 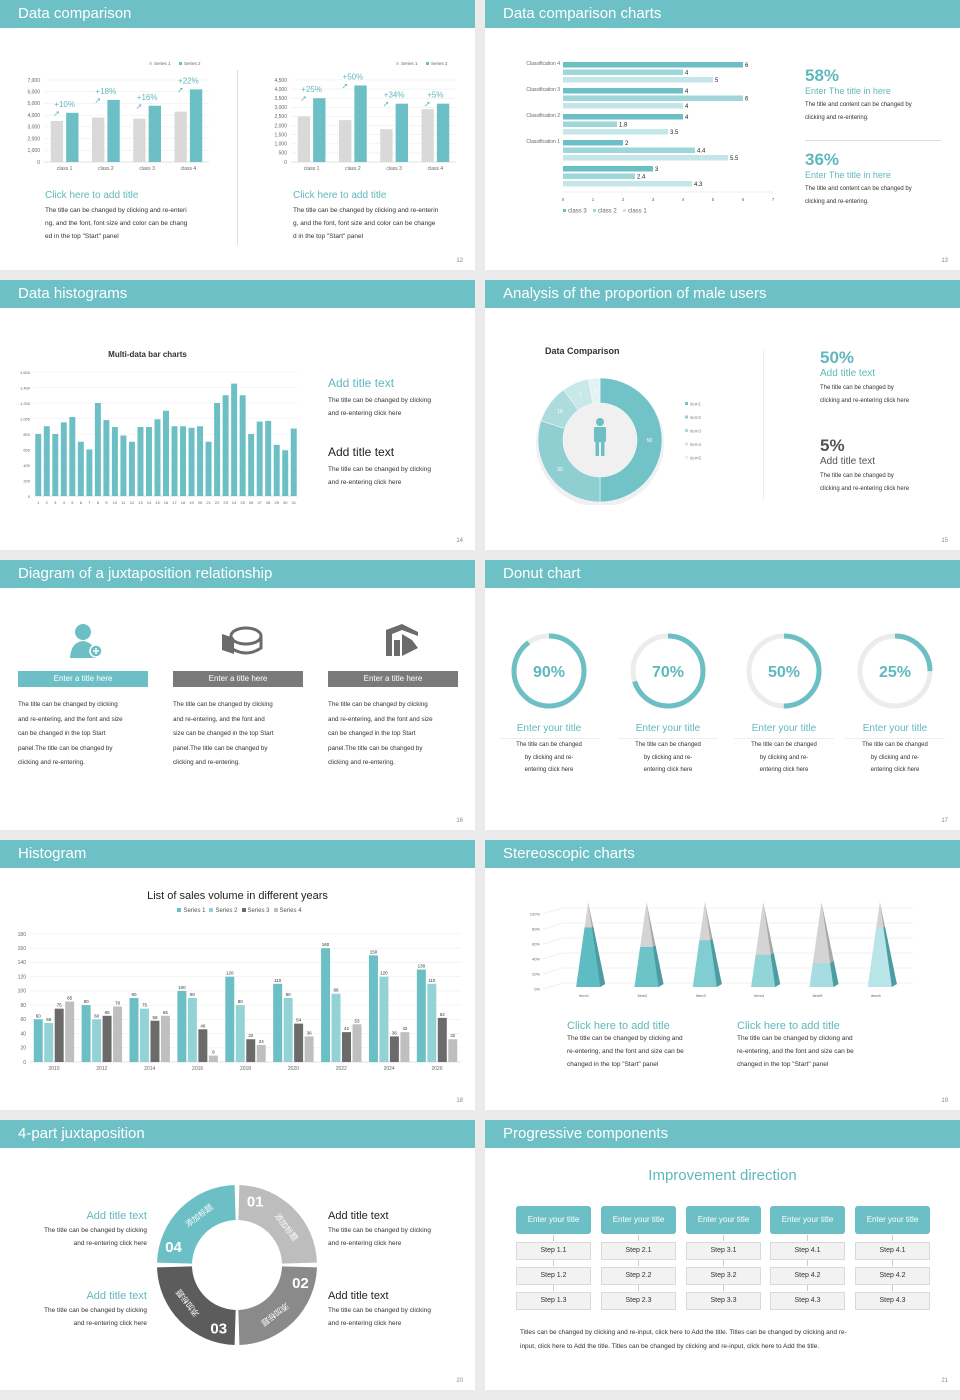 I want to click on step-box: Step 3.1, so click(x=723, y=1251).